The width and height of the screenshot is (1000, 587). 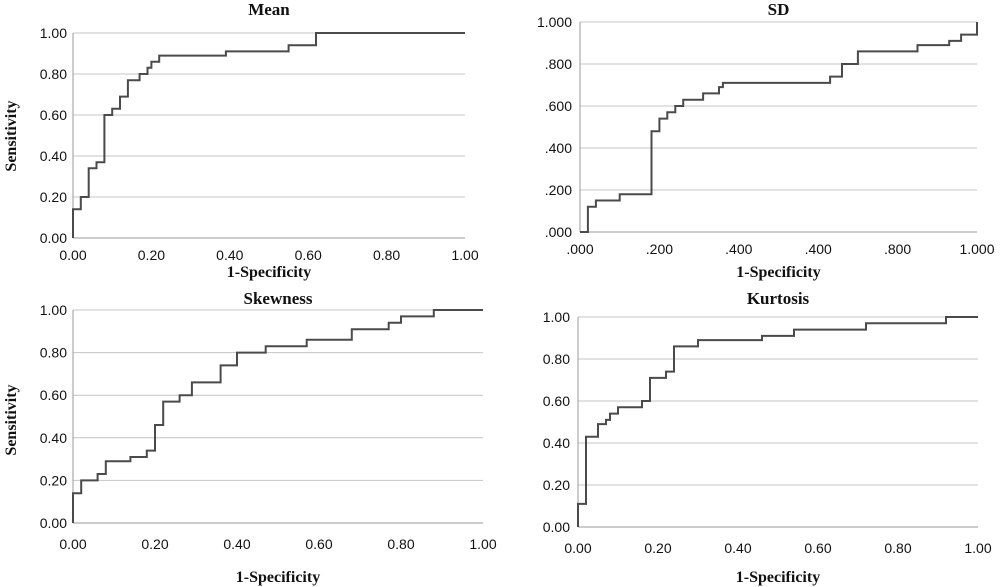 I want to click on y-tick-label: .800, so click(x=558, y=64).